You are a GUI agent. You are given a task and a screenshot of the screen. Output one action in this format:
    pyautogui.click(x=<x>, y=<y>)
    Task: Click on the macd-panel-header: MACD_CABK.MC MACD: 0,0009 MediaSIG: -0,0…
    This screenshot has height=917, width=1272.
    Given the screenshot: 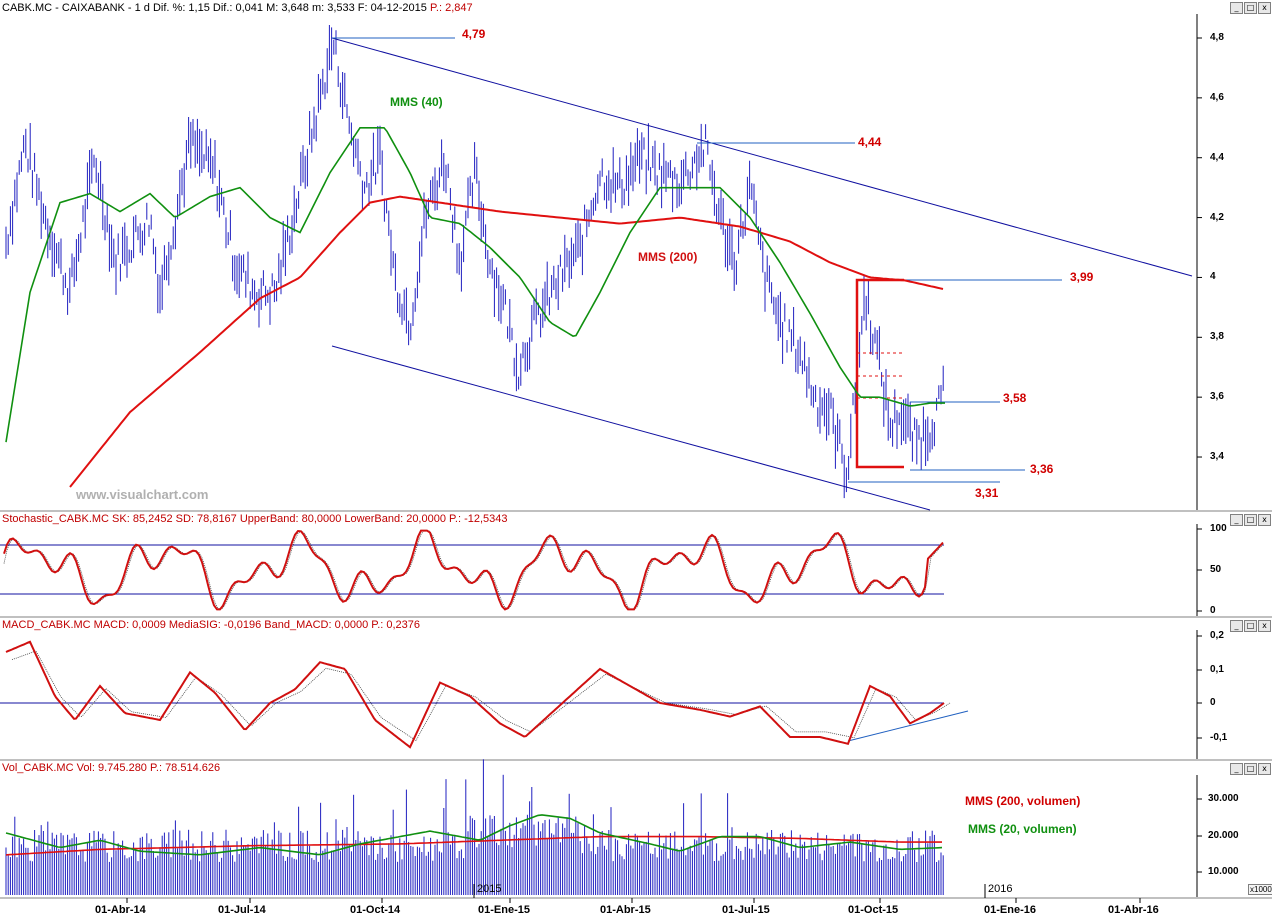 What is the action you would take?
    pyautogui.click(x=211, y=625)
    